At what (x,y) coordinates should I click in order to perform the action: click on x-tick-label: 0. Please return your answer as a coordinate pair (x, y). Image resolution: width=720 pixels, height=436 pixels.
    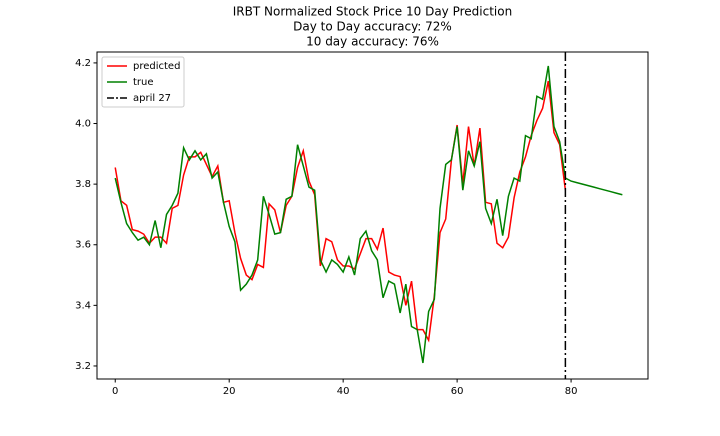
    Looking at the image, I should click on (115, 391).